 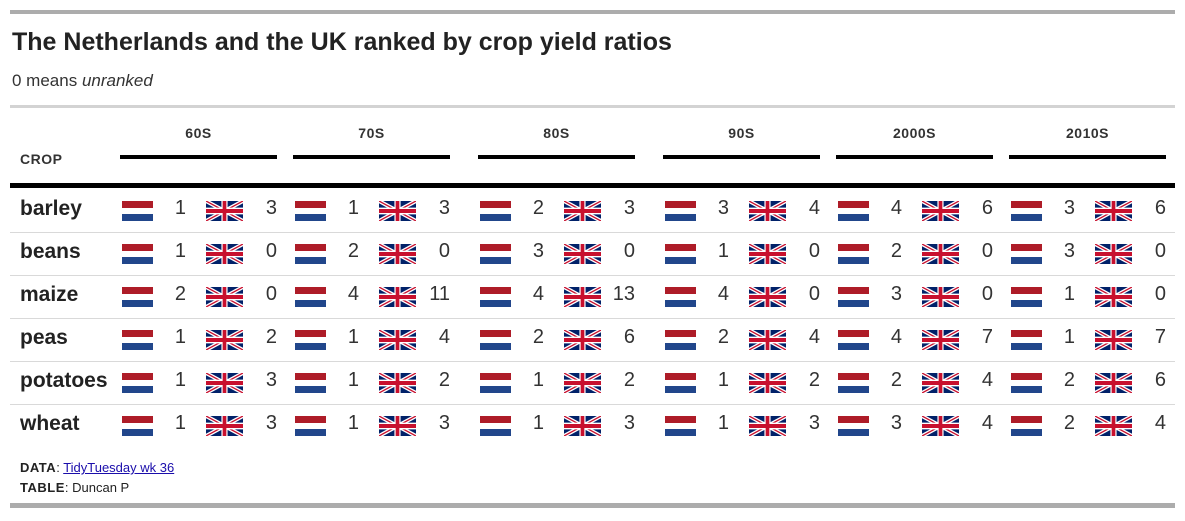 What do you see at coordinates (101, 487) in the screenshot?
I see `footer-credit-name: Duncan P` at bounding box center [101, 487].